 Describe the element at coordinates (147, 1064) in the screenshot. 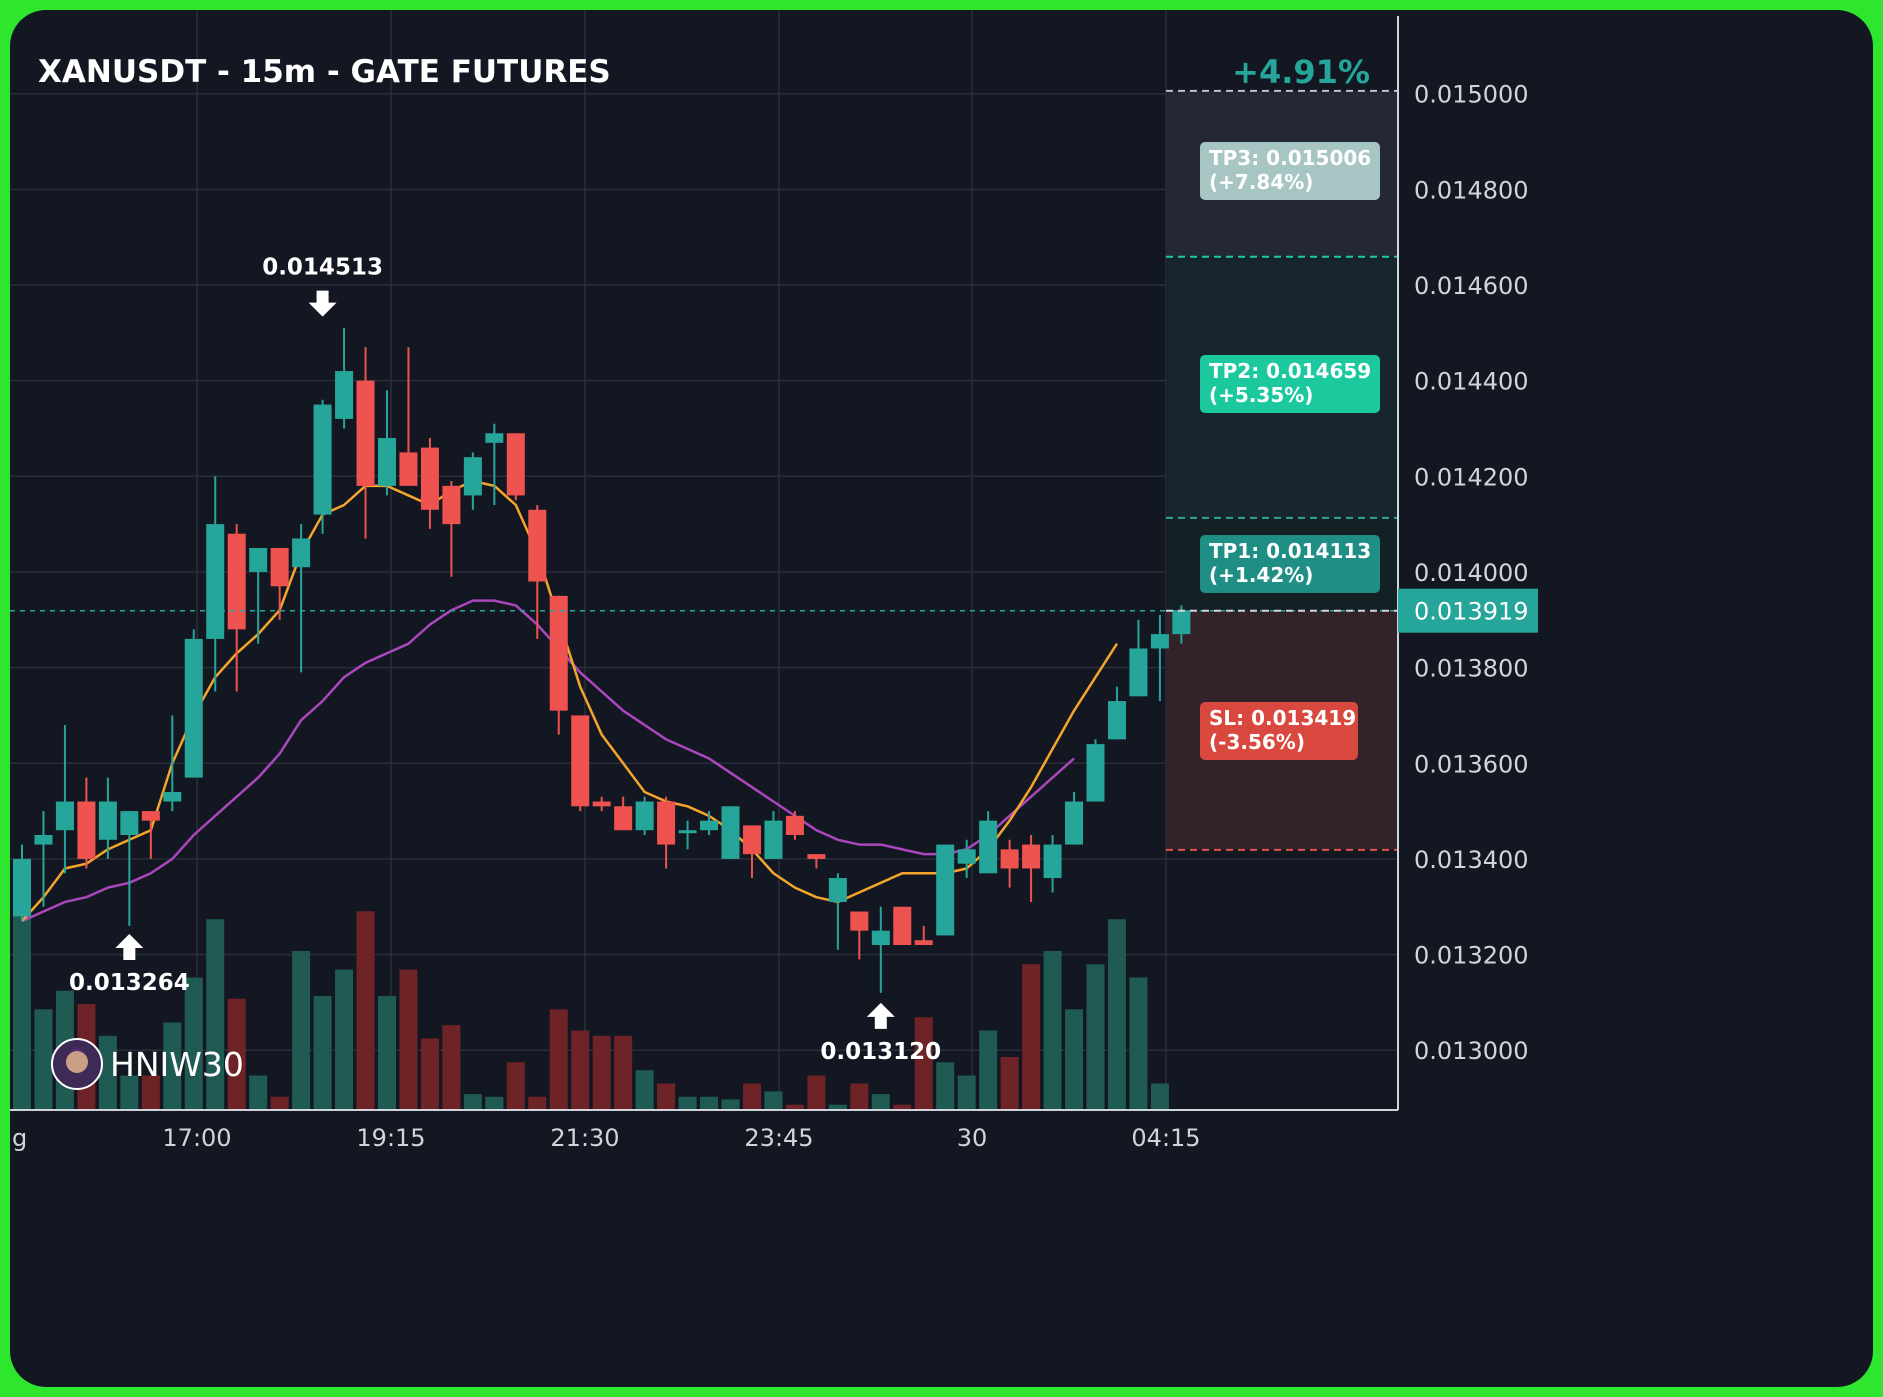

I see `brand-logo: HNIW30` at that location.